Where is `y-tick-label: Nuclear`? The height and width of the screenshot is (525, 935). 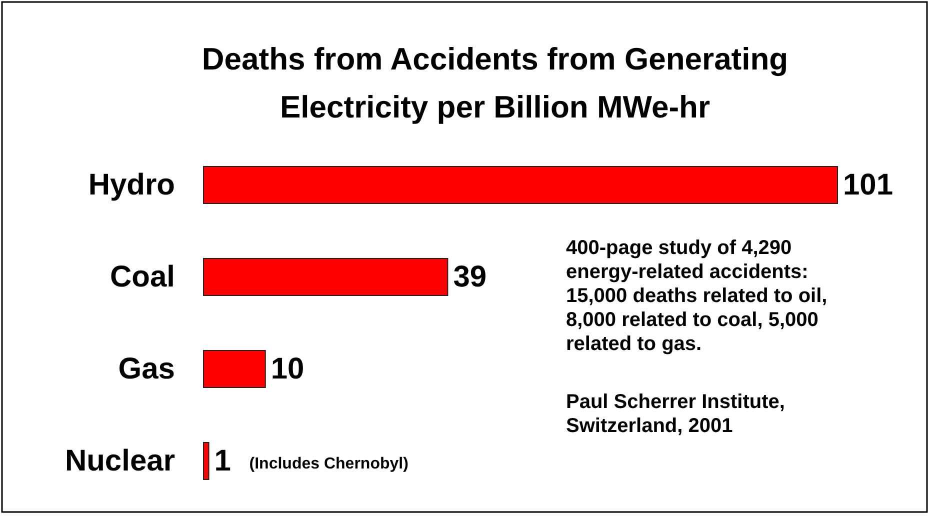 y-tick-label: Nuclear is located at coordinates (120, 461).